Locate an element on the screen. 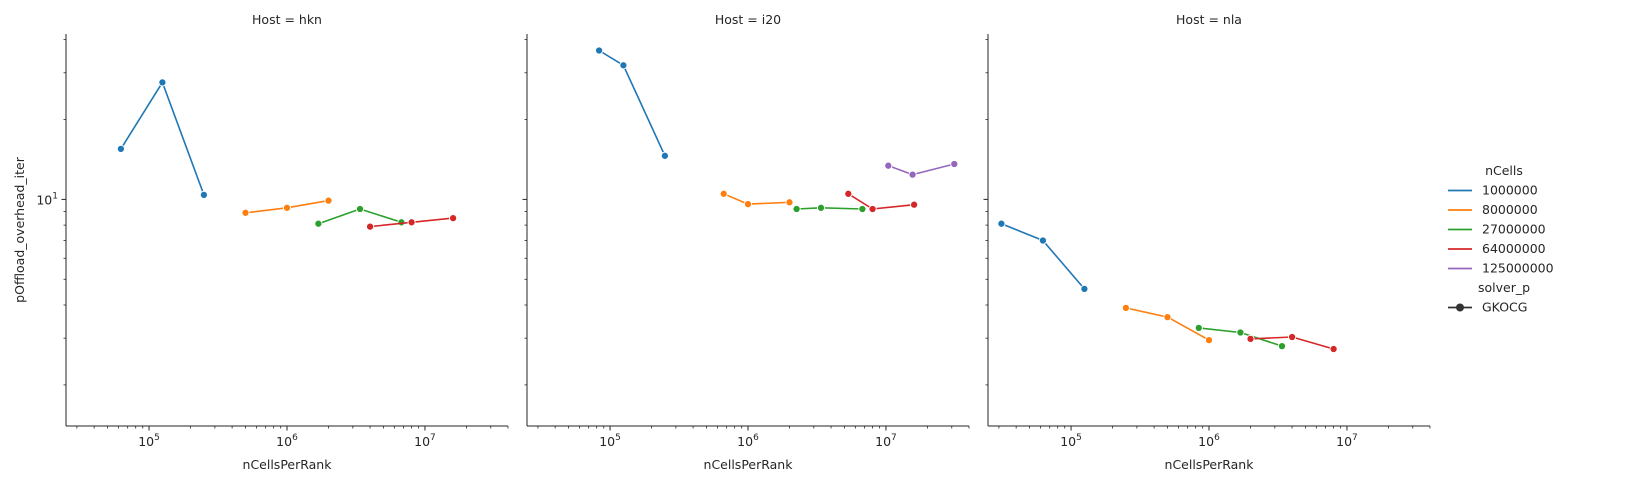 Image resolution: width=1628 pixels, height=504 pixels. legend-label: 64000000 is located at coordinates (1514, 248).